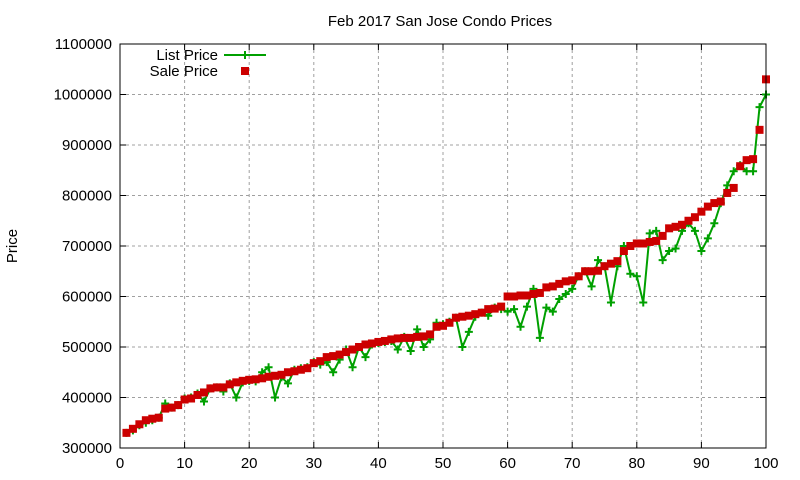 The width and height of the screenshot is (800, 480). What do you see at coordinates (378, 463) in the screenshot?
I see `x-tick-label: 40` at bounding box center [378, 463].